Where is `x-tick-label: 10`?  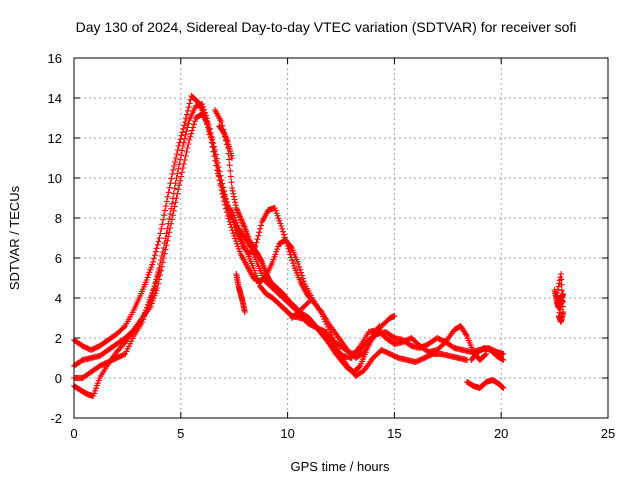 x-tick-label: 10 is located at coordinates (287, 433).